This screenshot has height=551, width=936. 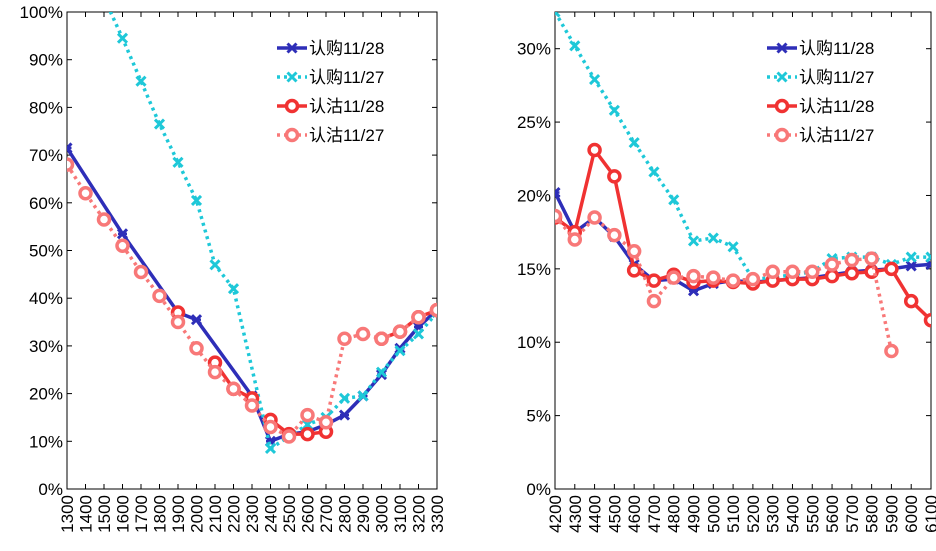 What do you see at coordinates (534, 122) in the screenshot?
I see `y-tick-label: 25%` at bounding box center [534, 122].